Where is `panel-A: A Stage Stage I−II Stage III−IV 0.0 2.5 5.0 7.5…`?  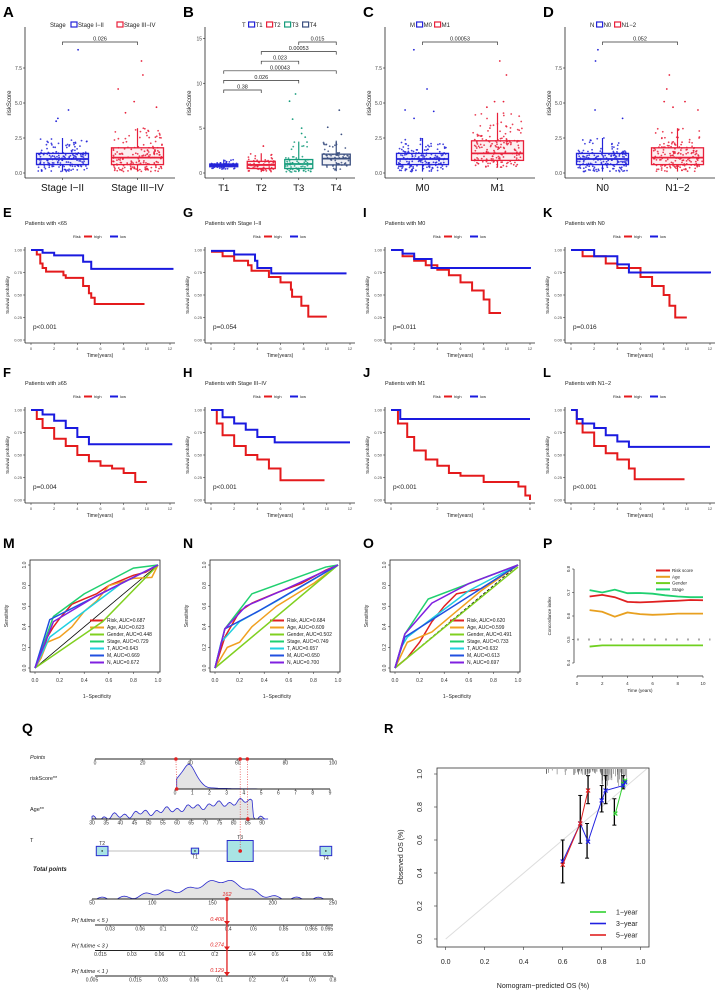 panel-A: A Stage Stage I−II Stage III−IV 0.0 2.5 5.0 7.5… is located at coordinates (89, 99).